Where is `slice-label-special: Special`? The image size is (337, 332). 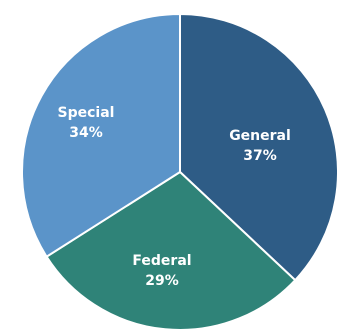 slice-label-special: Special is located at coordinates (86, 113).